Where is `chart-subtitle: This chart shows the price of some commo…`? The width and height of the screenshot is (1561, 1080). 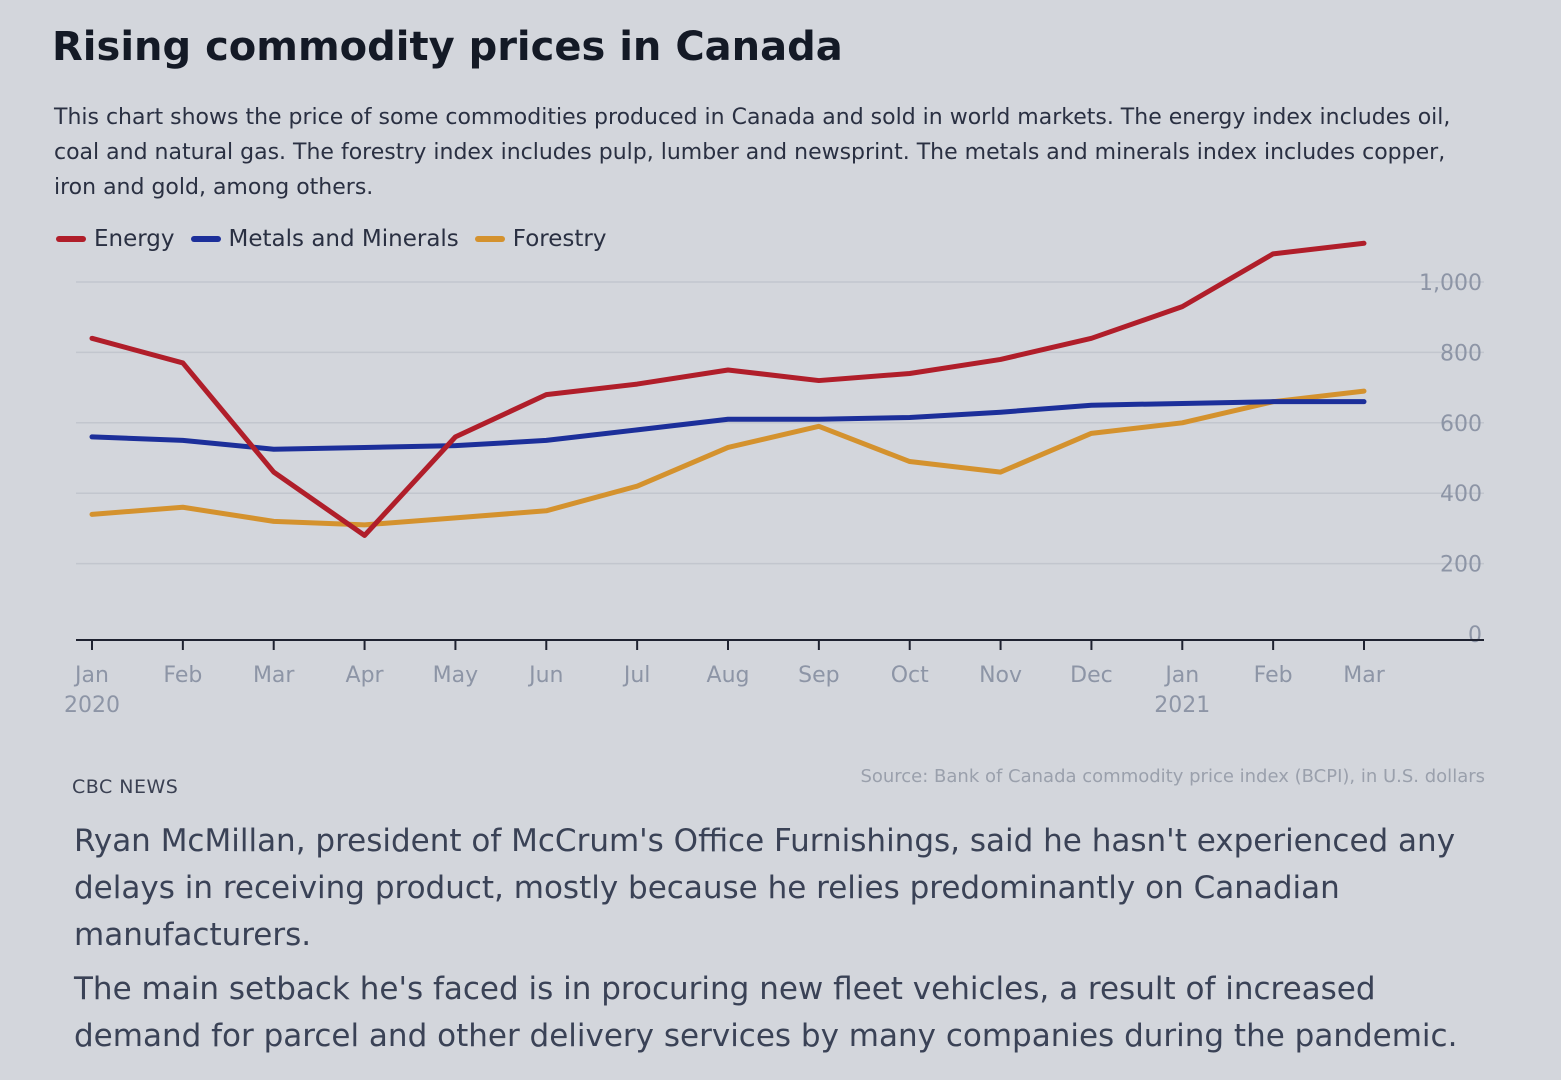
chart-subtitle: This chart shows the price of some commo… is located at coordinates (752, 152).